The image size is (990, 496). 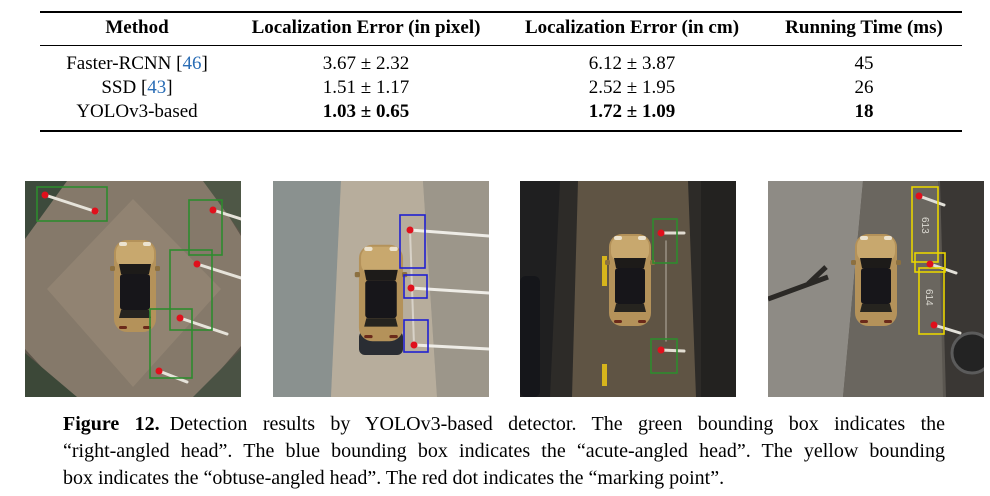 What do you see at coordinates (366, 87) in the screenshot?
I see `localization-error-pixel-cell: 1.51 ± 1.17` at bounding box center [366, 87].